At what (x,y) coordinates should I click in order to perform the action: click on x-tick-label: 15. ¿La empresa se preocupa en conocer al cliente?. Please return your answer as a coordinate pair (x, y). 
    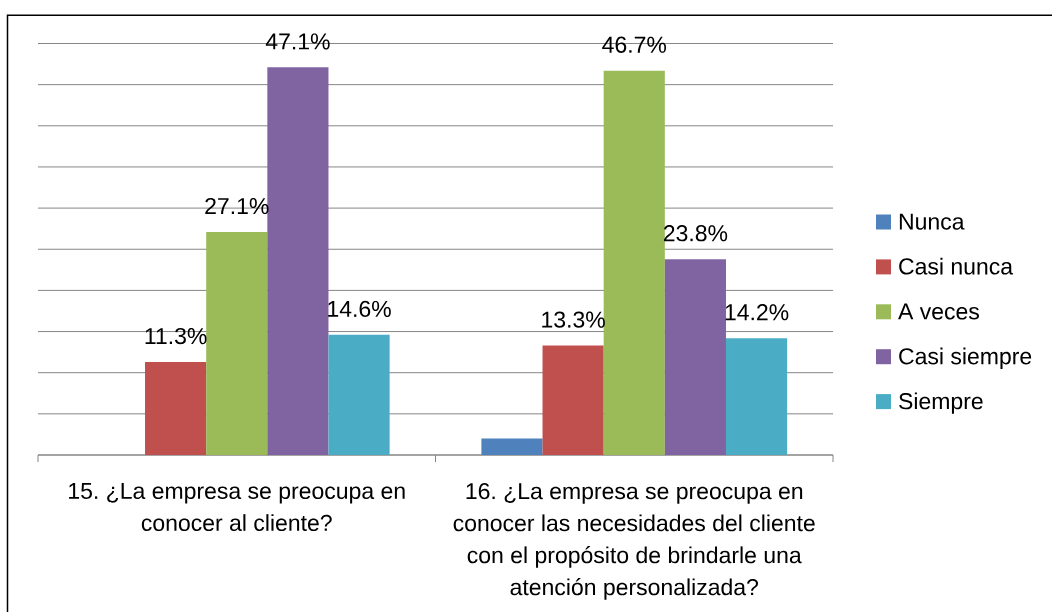
    Looking at the image, I should click on (237, 507).